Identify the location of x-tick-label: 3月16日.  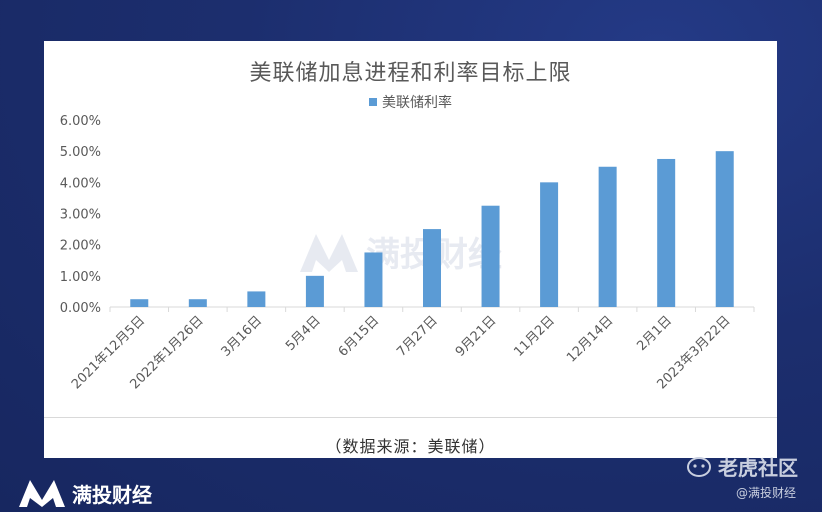
(242, 336).